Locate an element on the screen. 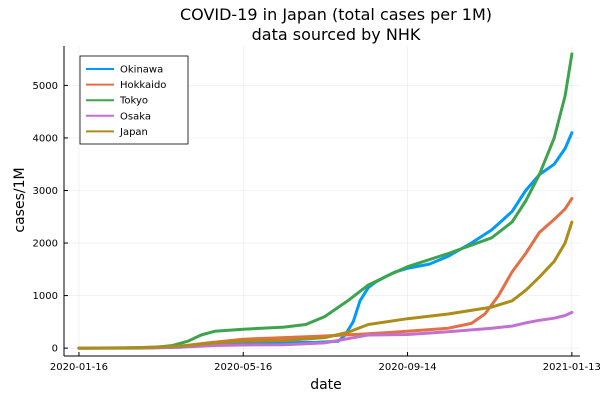 Image resolution: width=600 pixels, height=400 pixels. x-tick-label: 2021-01-13 is located at coordinates (571, 367).